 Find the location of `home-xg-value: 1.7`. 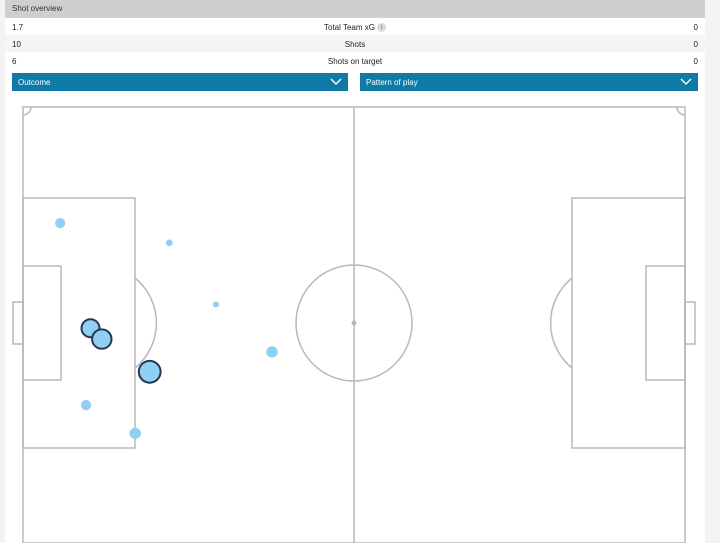

home-xg-value: 1.7 is located at coordinates (18, 27).